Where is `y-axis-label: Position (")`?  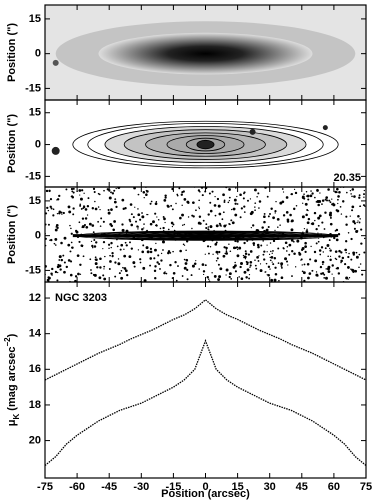
y-axis-label: Position (") is located at coordinates (12, 143).